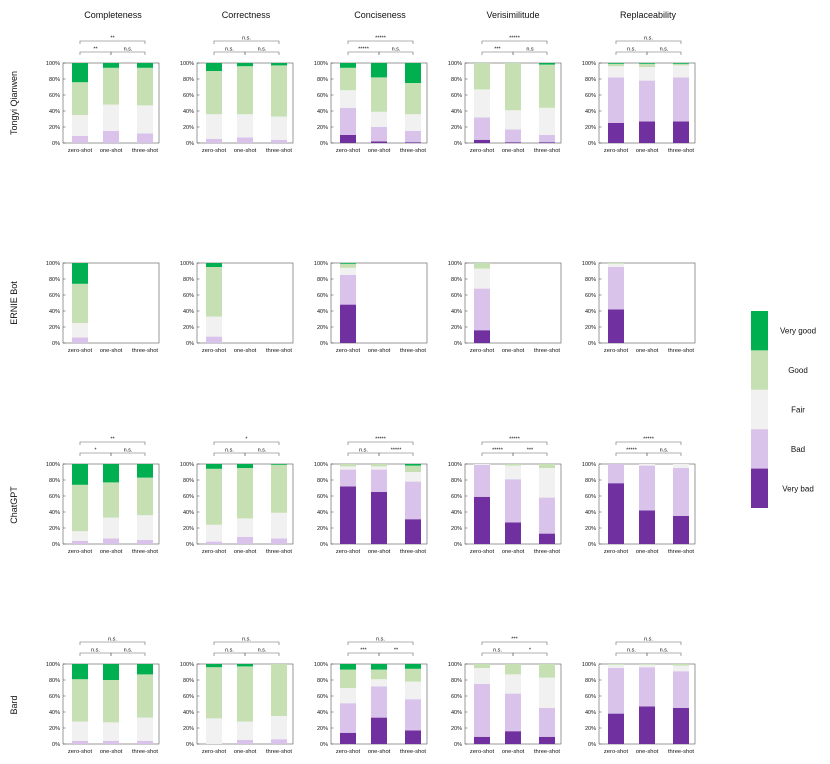 The height and width of the screenshot is (764, 830). Describe the element at coordinates (798, 488) in the screenshot. I see `legend-label-very-bad: Very bad` at that location.